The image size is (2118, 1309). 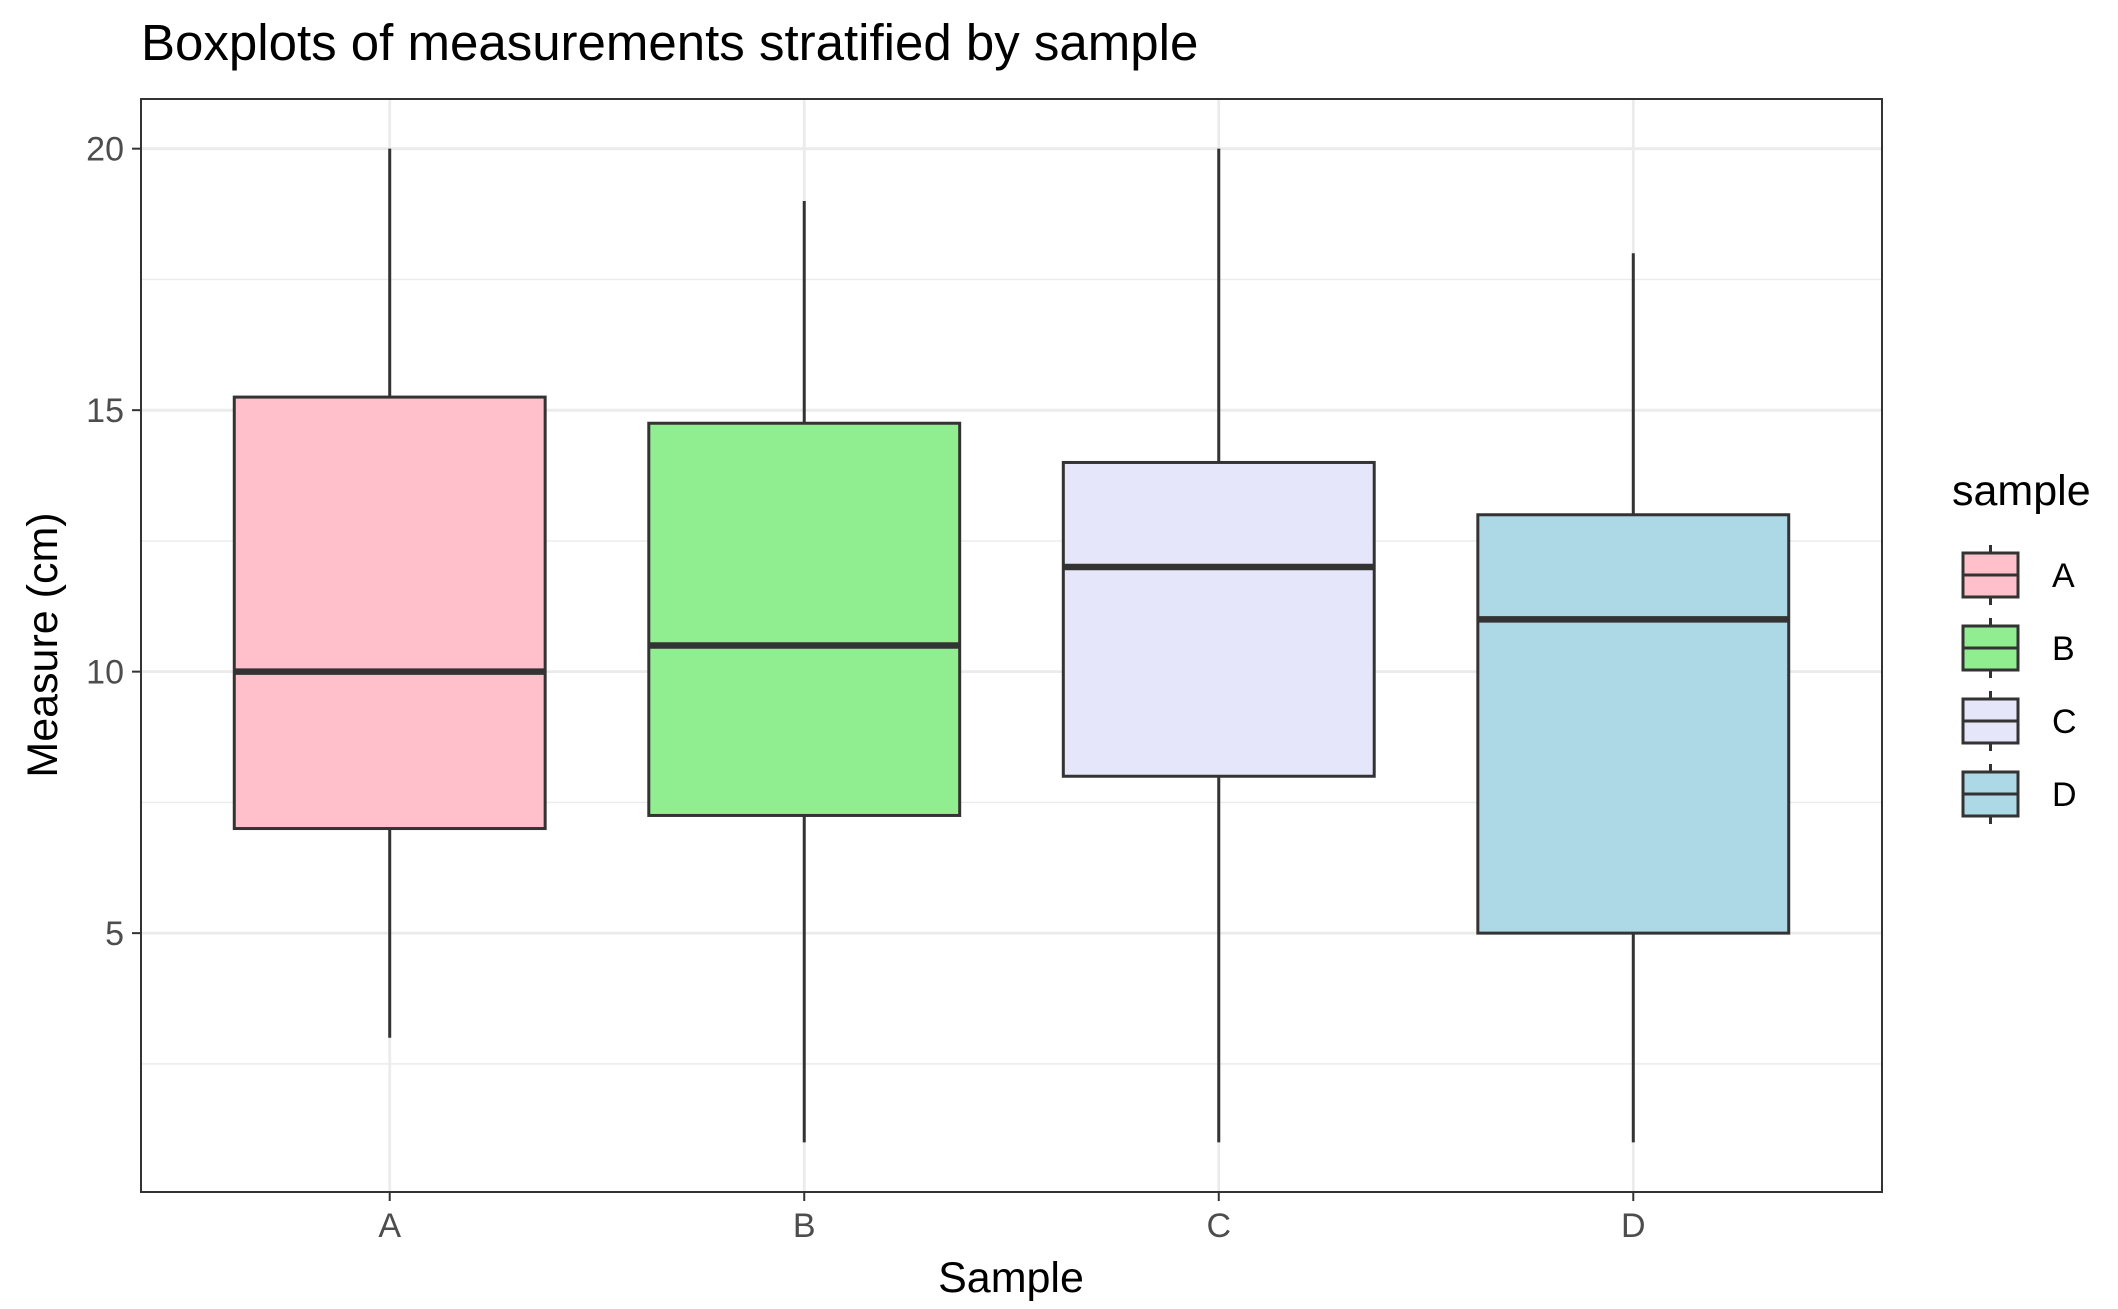 What do you see at coordinates (804, 1226) in the screenshot?
I see `x-tick-label: B` at bounding box center [804, 1226].